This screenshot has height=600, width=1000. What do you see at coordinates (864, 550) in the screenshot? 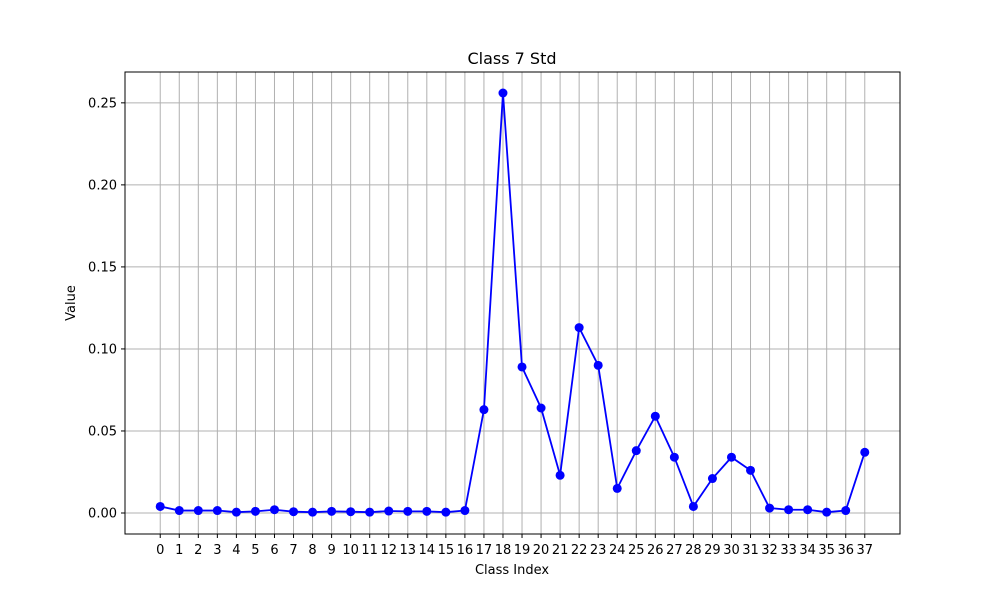
I see `x-tick-label: 37` at bounding box center [864, 550].